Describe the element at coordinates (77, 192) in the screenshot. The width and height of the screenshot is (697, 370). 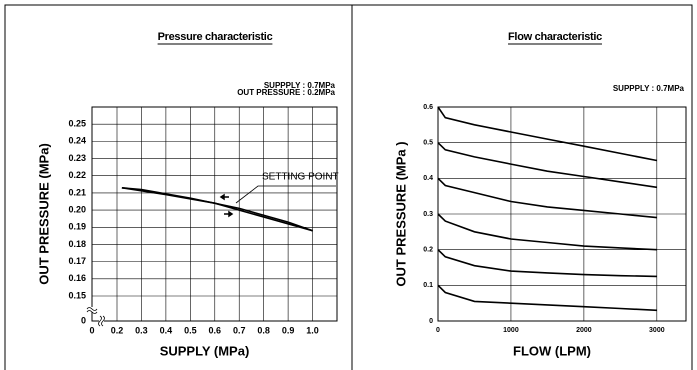
I see `y-tick-label: 0.21` at that location.